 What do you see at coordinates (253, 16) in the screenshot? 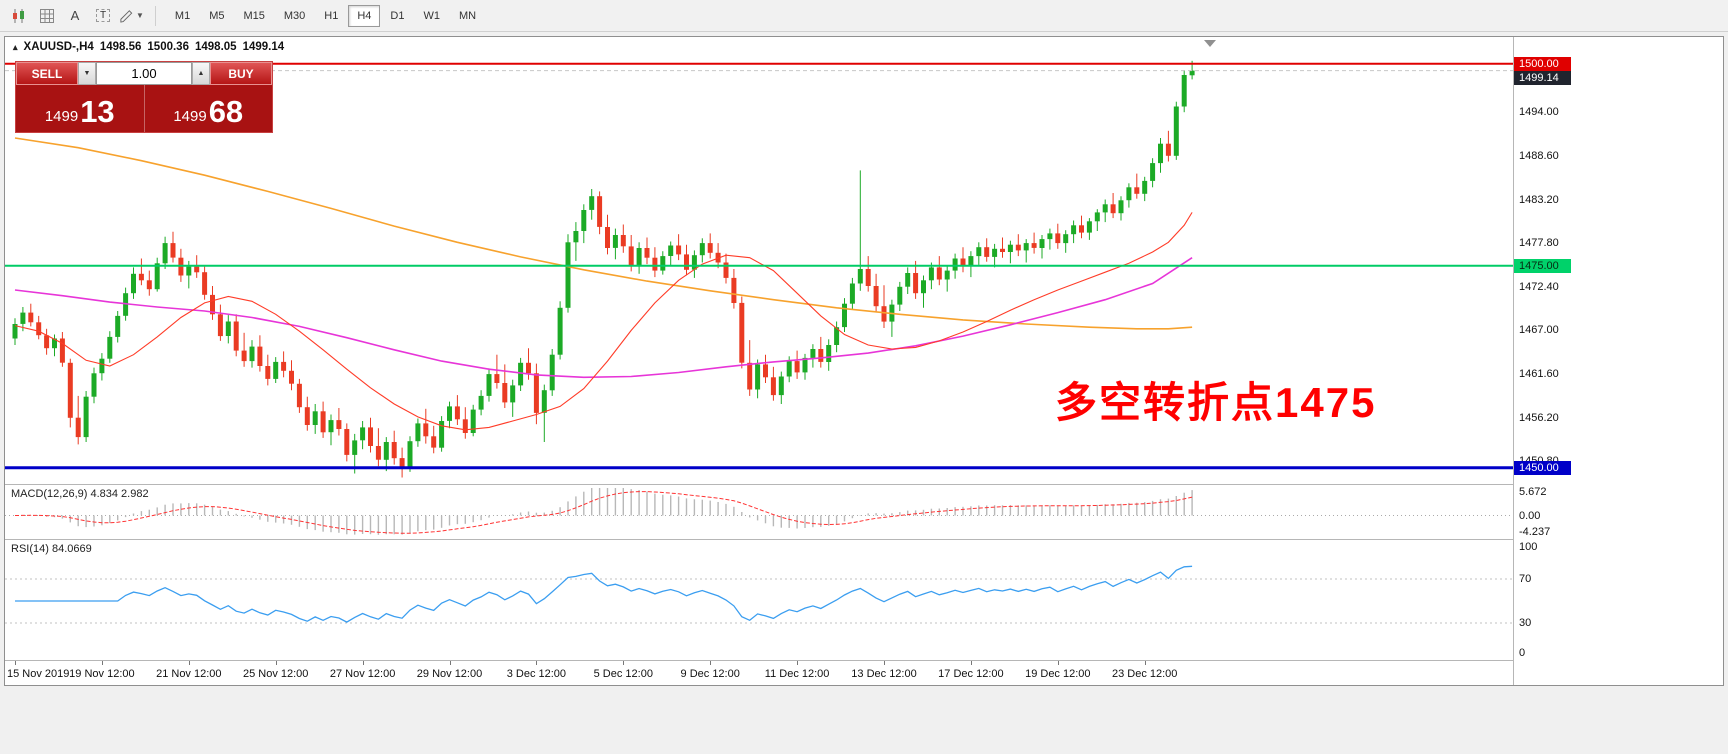
I see `timeframe-button-m15: M15` at bounding box center [253, 16].